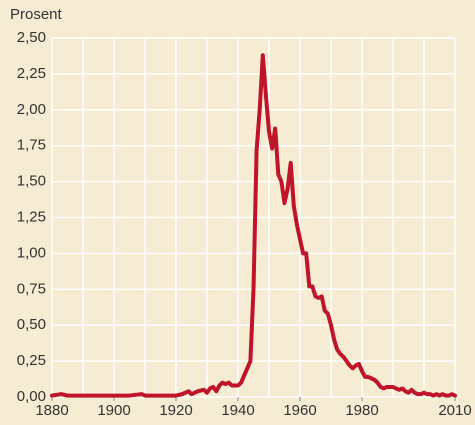 The height and width of the screenshot is (425, 475). What do you see at coordinates (31, 288) in the screenshot?
I see `y-tick-label: 0,75` at bounding box center [31, 288].